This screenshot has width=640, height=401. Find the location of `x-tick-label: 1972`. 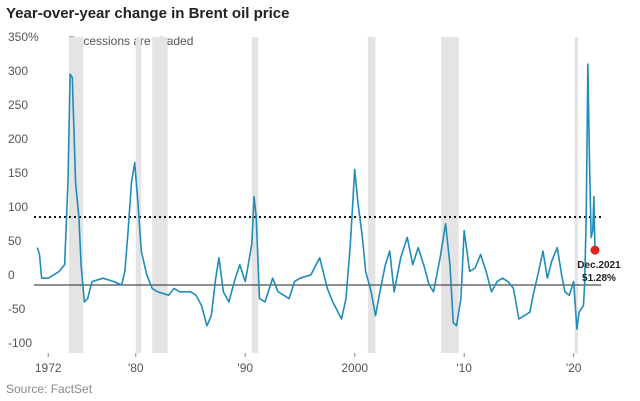

x-tick-label: 1972 is located at coordinates (48, 368).